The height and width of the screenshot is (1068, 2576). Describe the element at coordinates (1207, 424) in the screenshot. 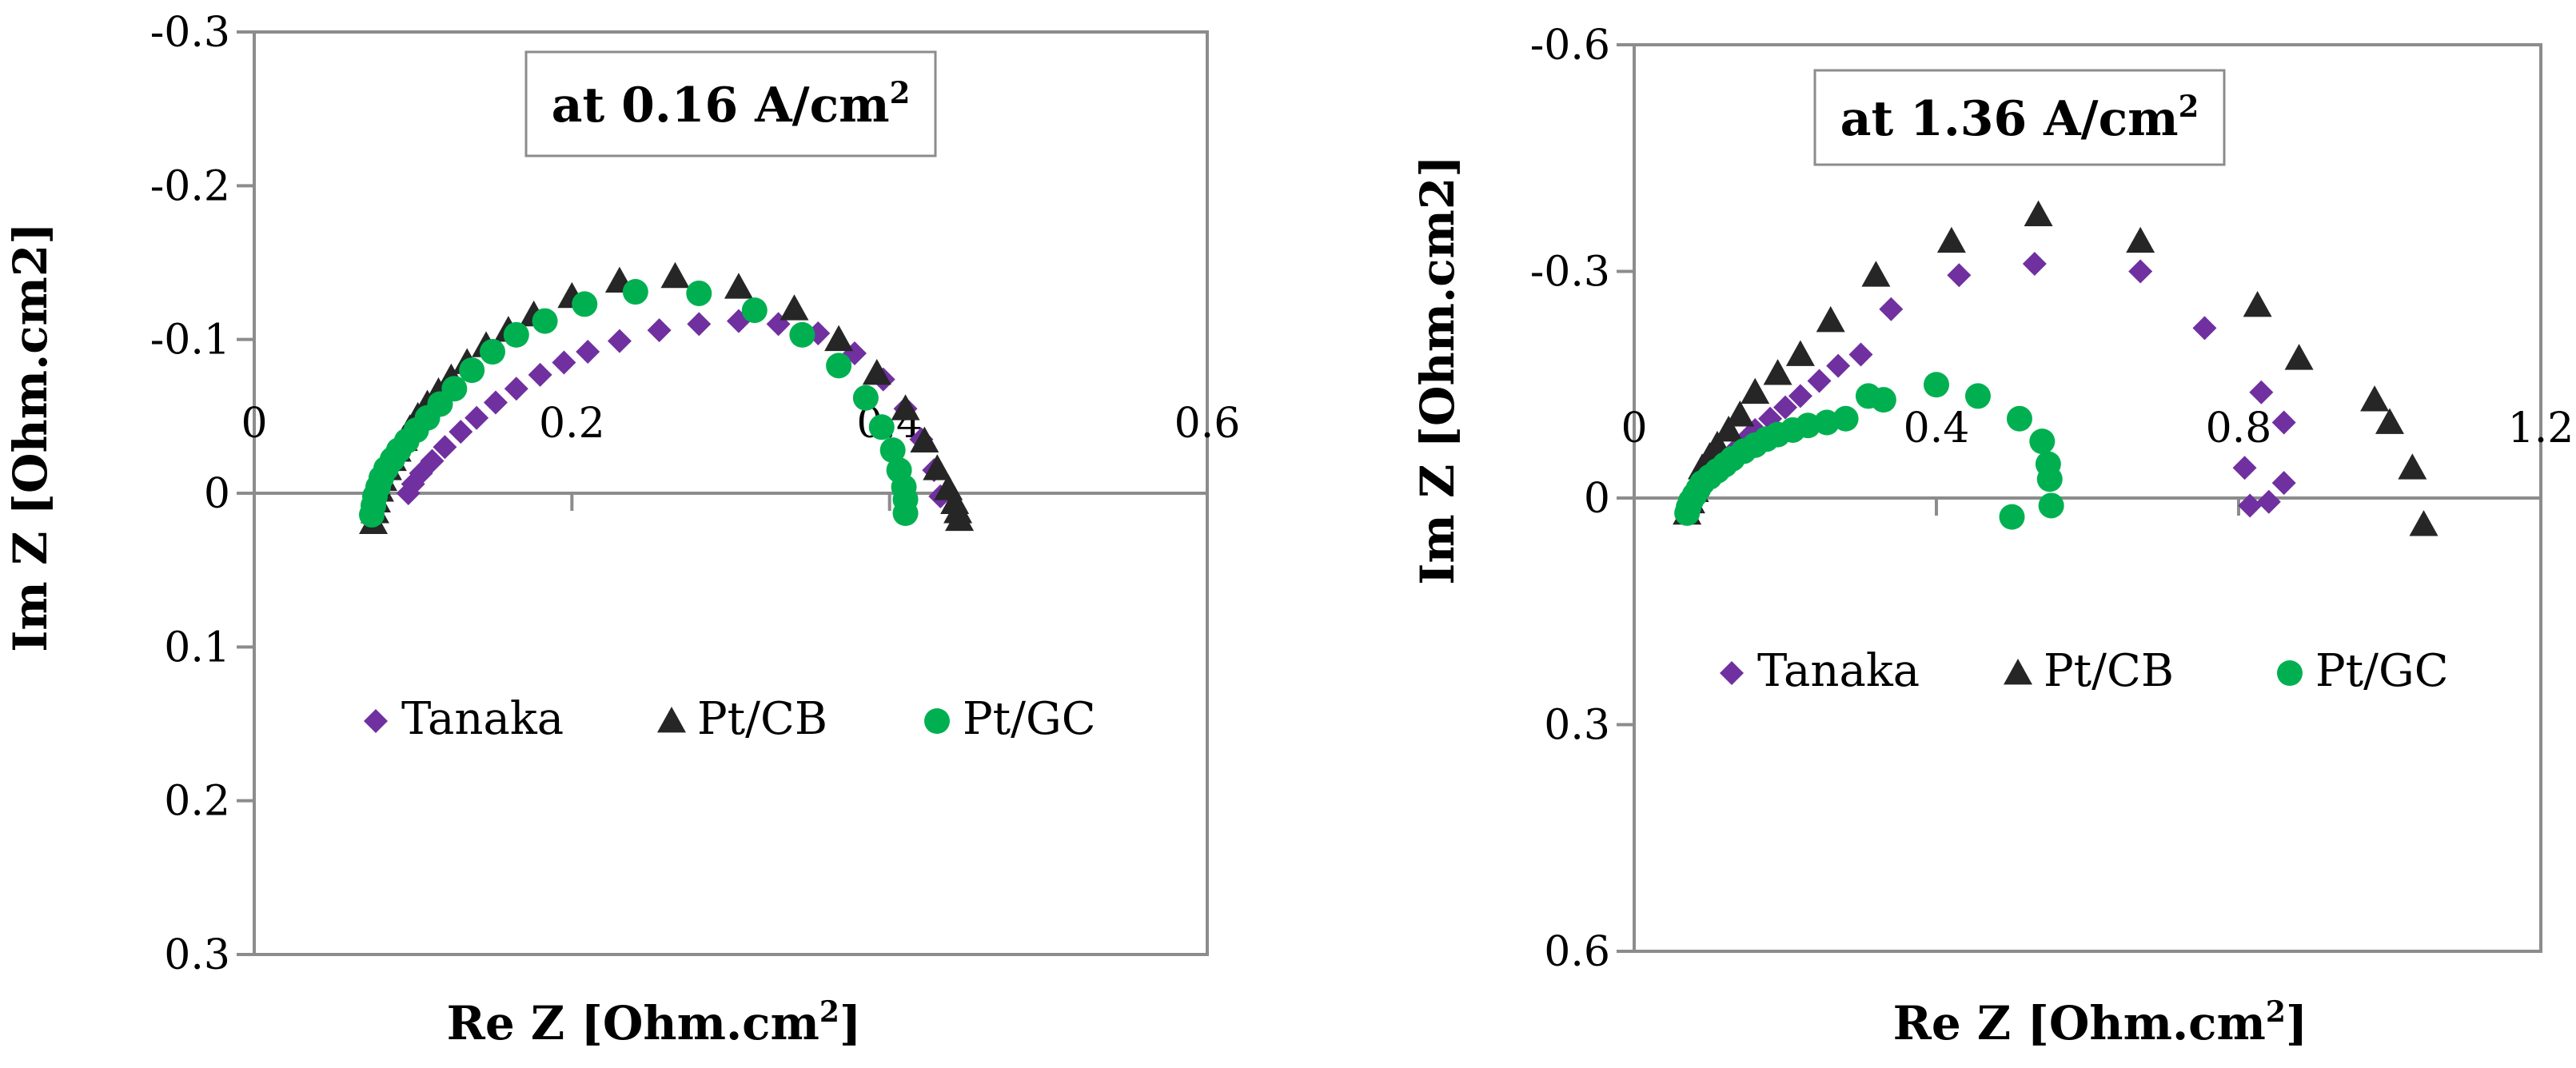

I see `x-tick-label: 0.6` at that location.